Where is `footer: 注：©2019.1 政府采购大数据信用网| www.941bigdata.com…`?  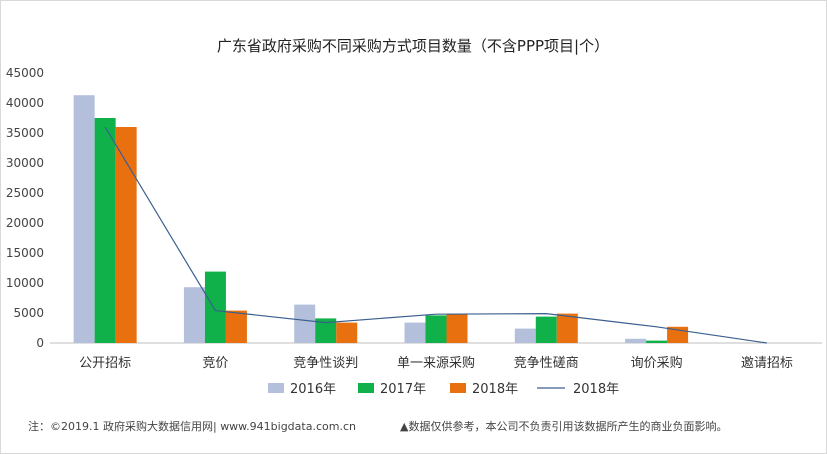 footer: 注：©2019.1 政府采购大数据信用网| www.941bigdata.com… is located at coordinates (413, 424).